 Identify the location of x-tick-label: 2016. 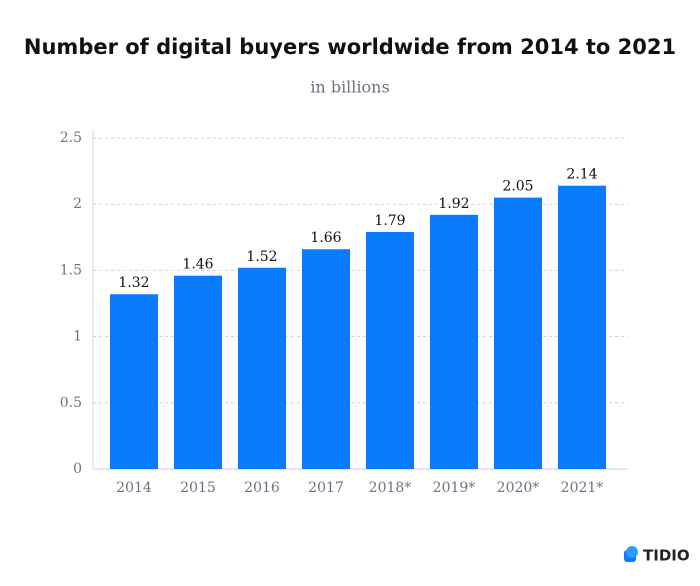
(262, 488).